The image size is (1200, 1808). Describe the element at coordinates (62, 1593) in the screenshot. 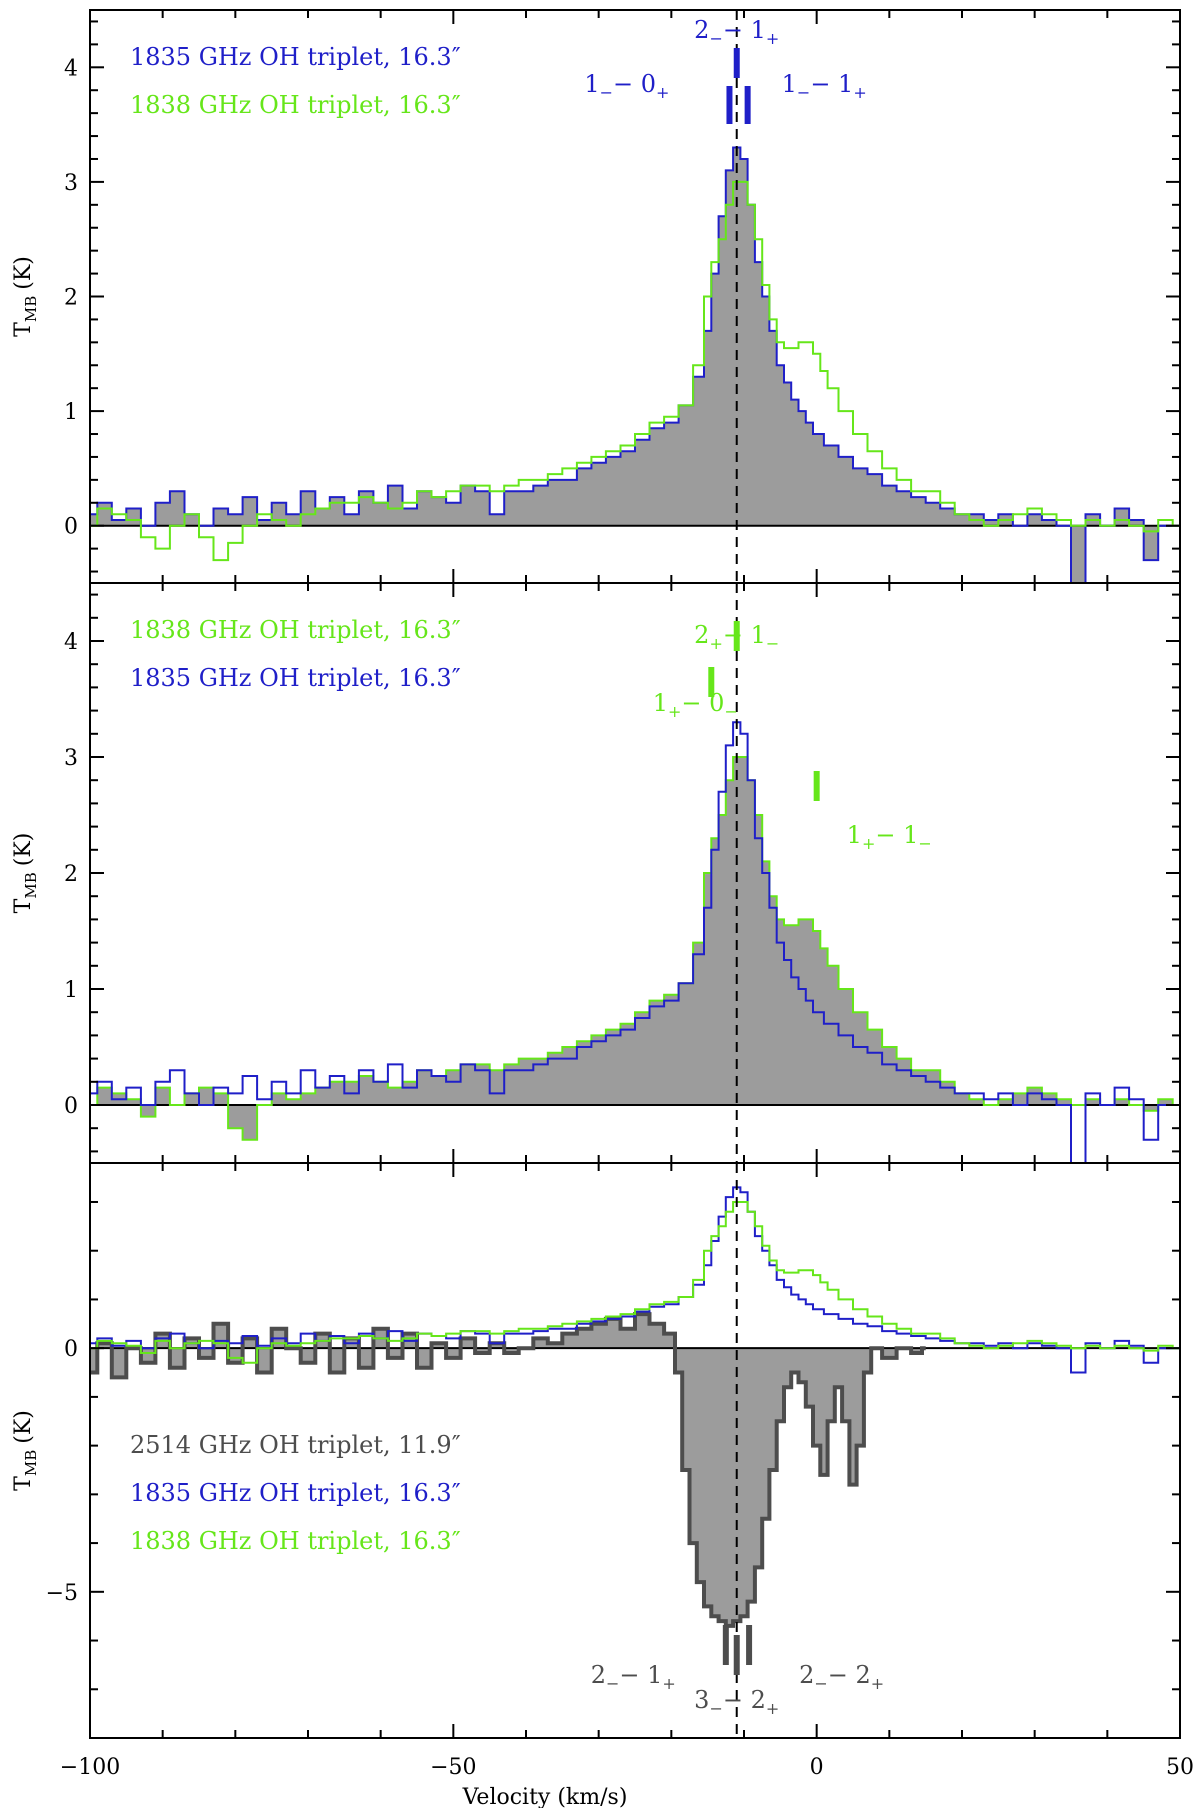

I see `y-tick-label: −5` at that location.